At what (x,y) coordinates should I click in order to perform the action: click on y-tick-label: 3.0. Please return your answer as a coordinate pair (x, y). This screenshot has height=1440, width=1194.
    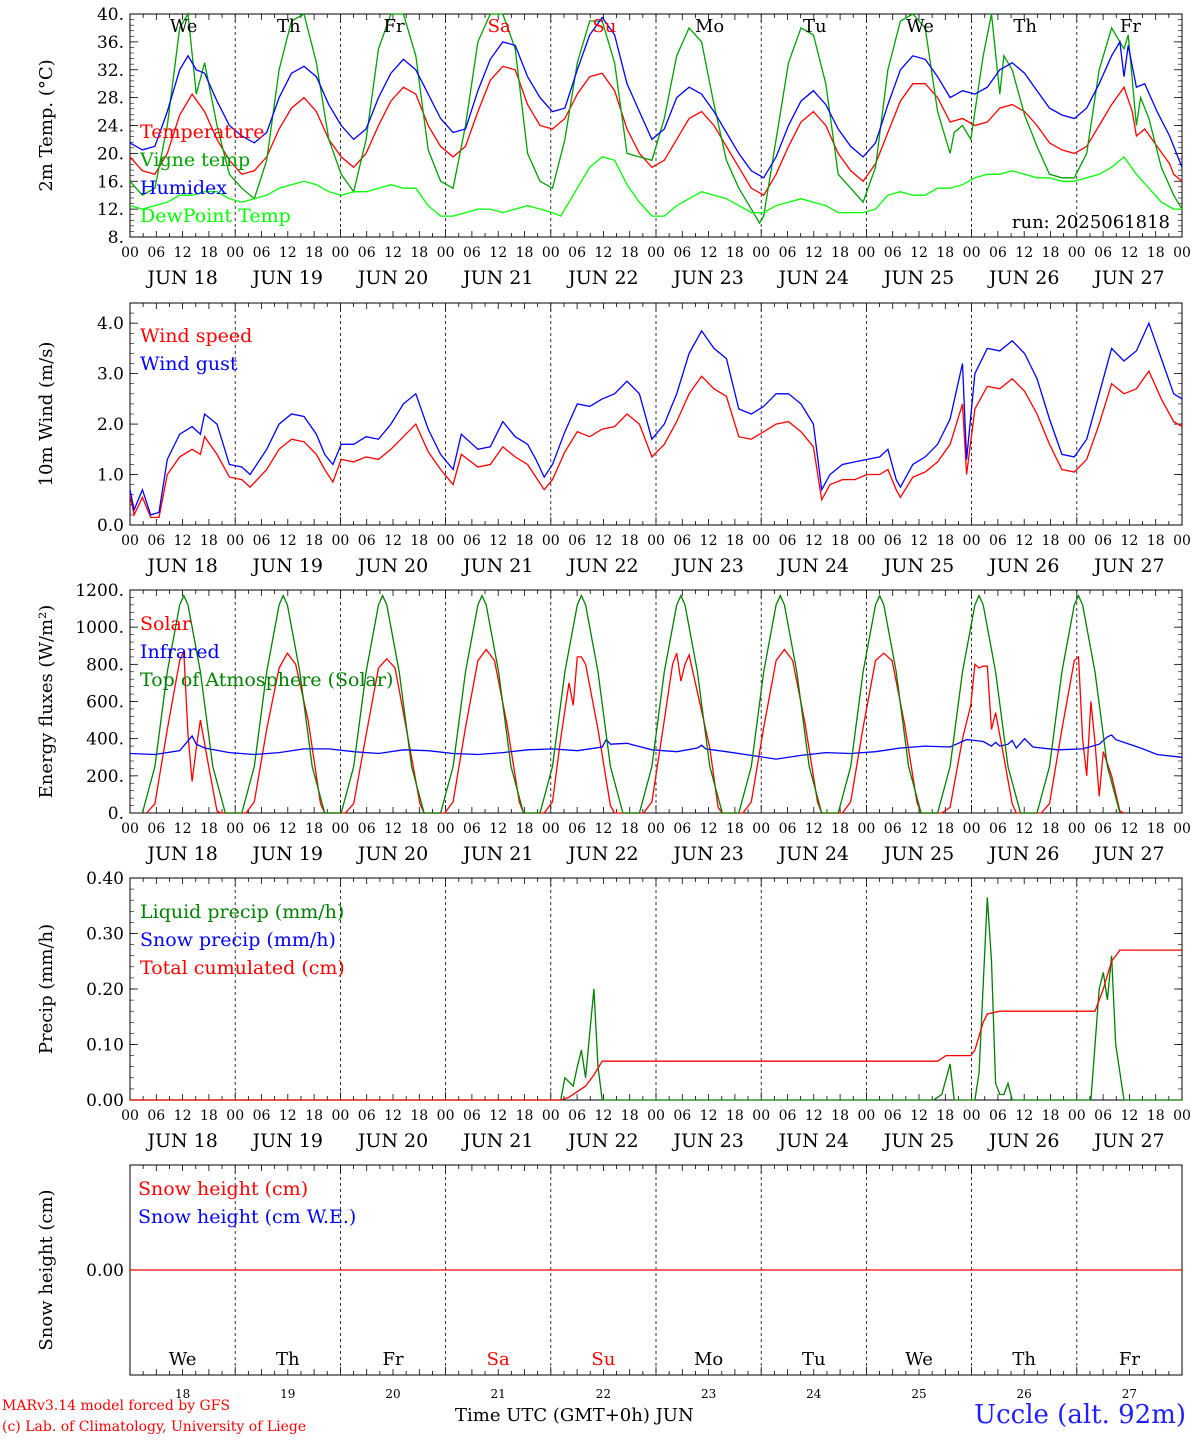
    Looking at the image, I should click on (110, 375).